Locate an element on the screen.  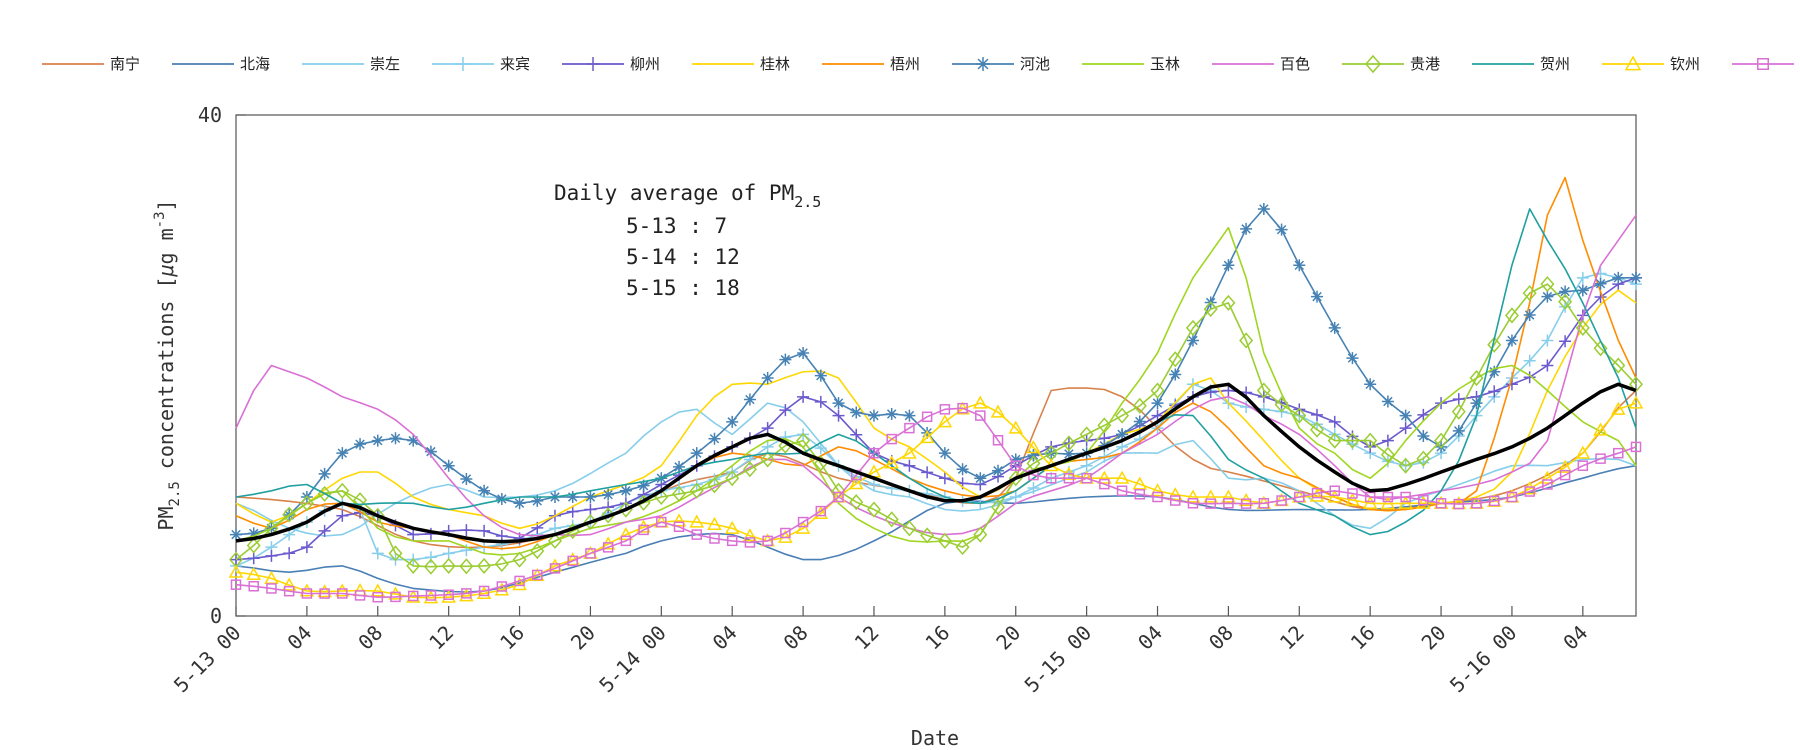
y-label-pm: PM is located at coordinates (166, 518).